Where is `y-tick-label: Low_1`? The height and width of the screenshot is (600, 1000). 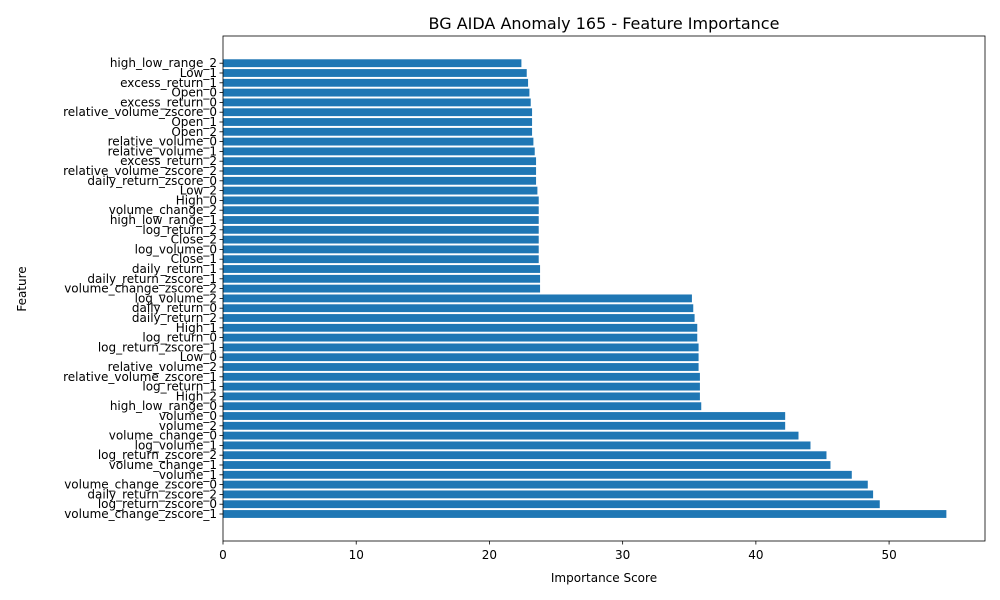
y-tick-label: Low_1 is located at coordinates (198, 73).